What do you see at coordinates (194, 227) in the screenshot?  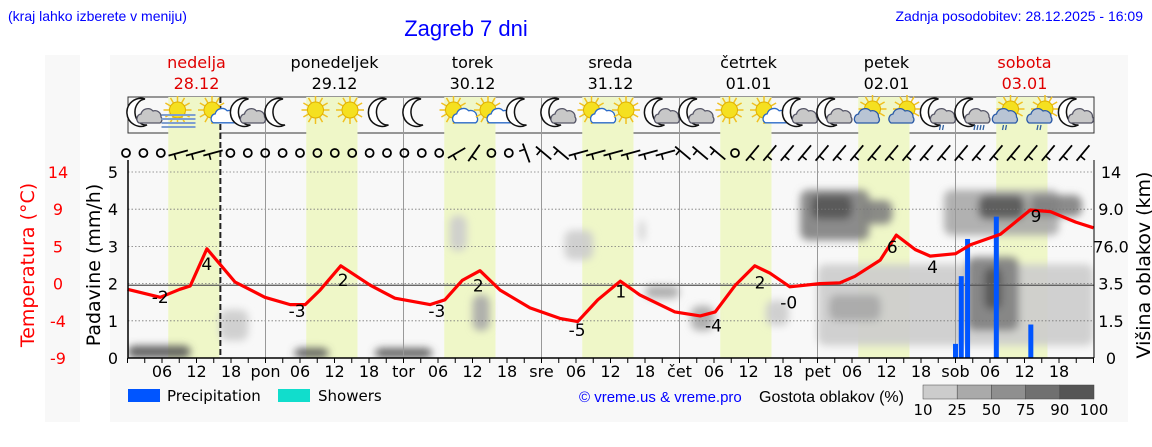 I see `daylight-band` at bounding box center [194, 227].